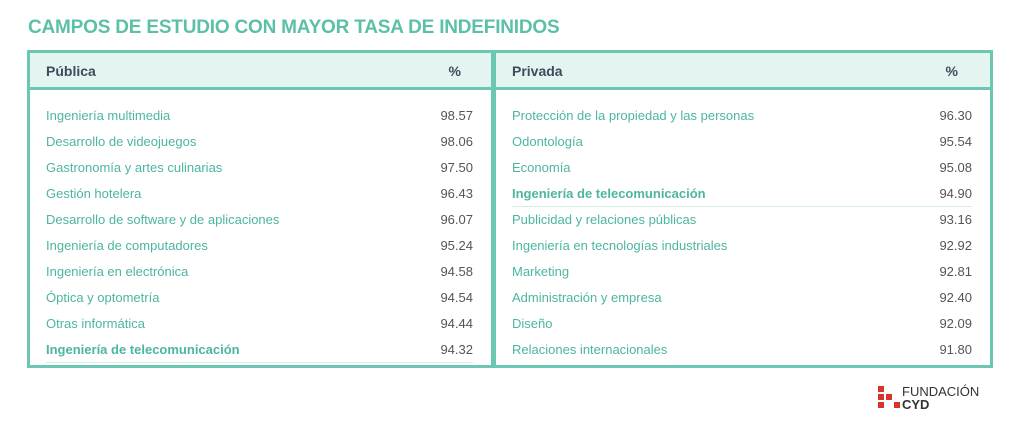 The height and width of the screenshot is (424, 1024). I want to click on row-value: 91.80, so click(955, 349).